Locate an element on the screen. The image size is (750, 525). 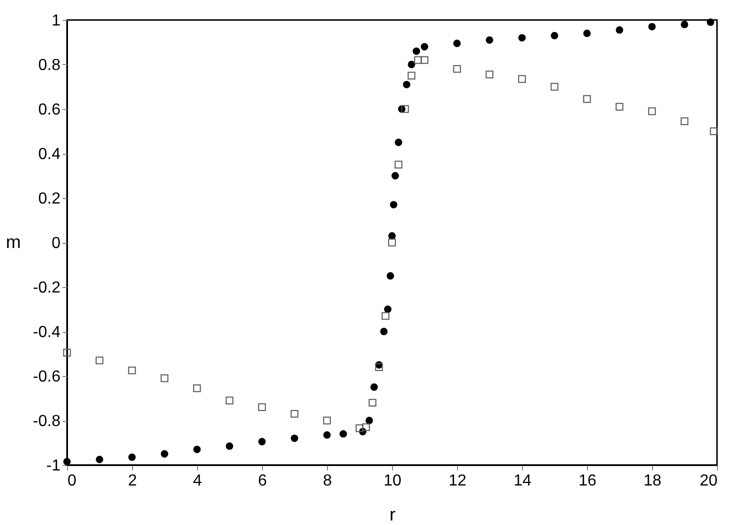
x-tick-label: 16 is located at coordinates (587, 481).